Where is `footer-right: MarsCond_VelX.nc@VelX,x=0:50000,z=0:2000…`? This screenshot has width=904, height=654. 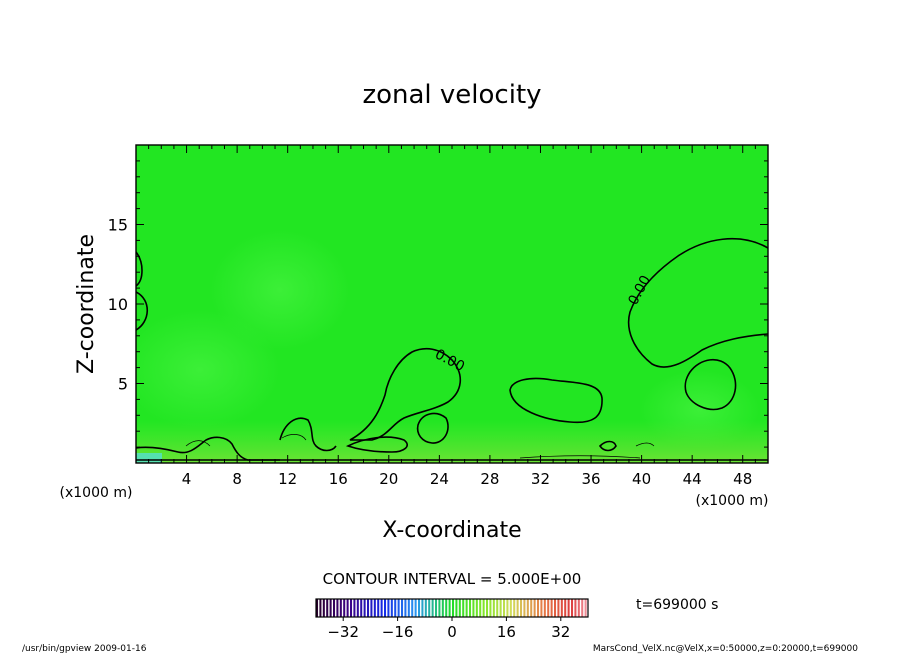
footer-right: MarsCond_VelX.nc@VelX,x=0:50000,z=0:2000… is located at coordinates (725, 649).